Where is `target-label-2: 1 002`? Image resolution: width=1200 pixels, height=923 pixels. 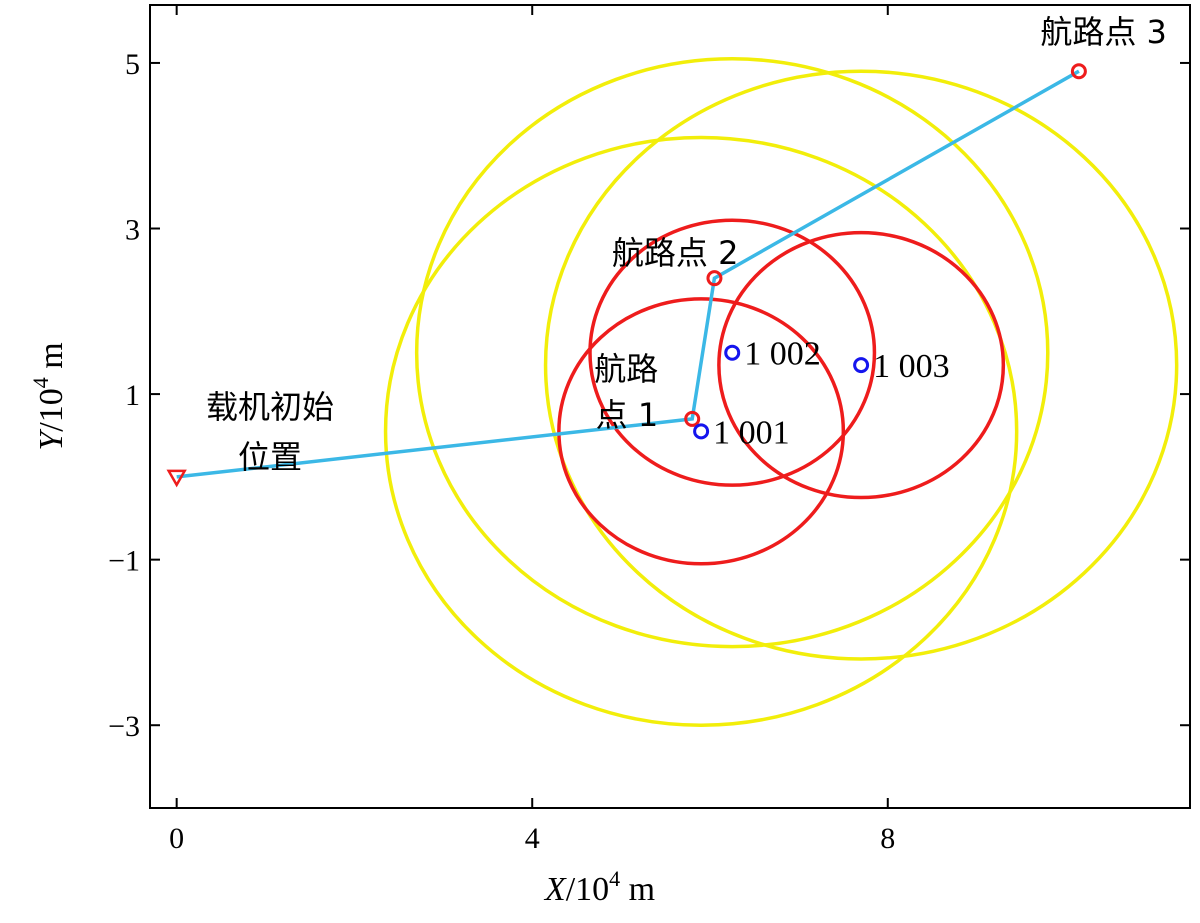 target-label-2: 1 002 is located at coordinates (782, 354).